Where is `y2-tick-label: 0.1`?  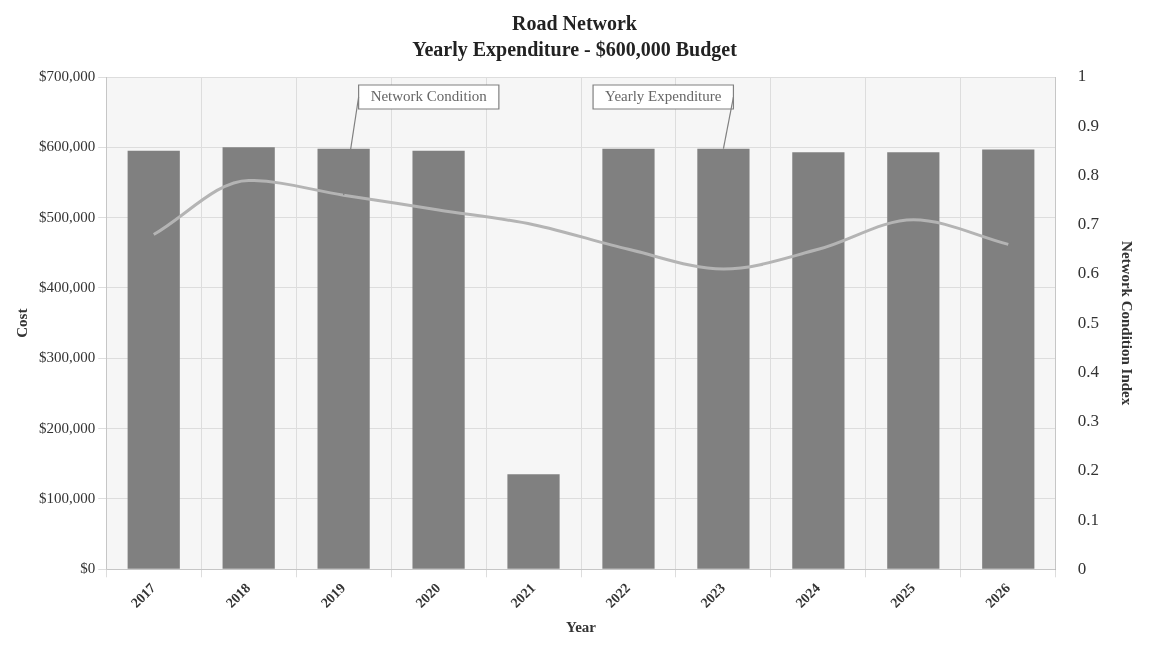 y2-tick-label: 0.1 is located at coordinates (1088, 519).